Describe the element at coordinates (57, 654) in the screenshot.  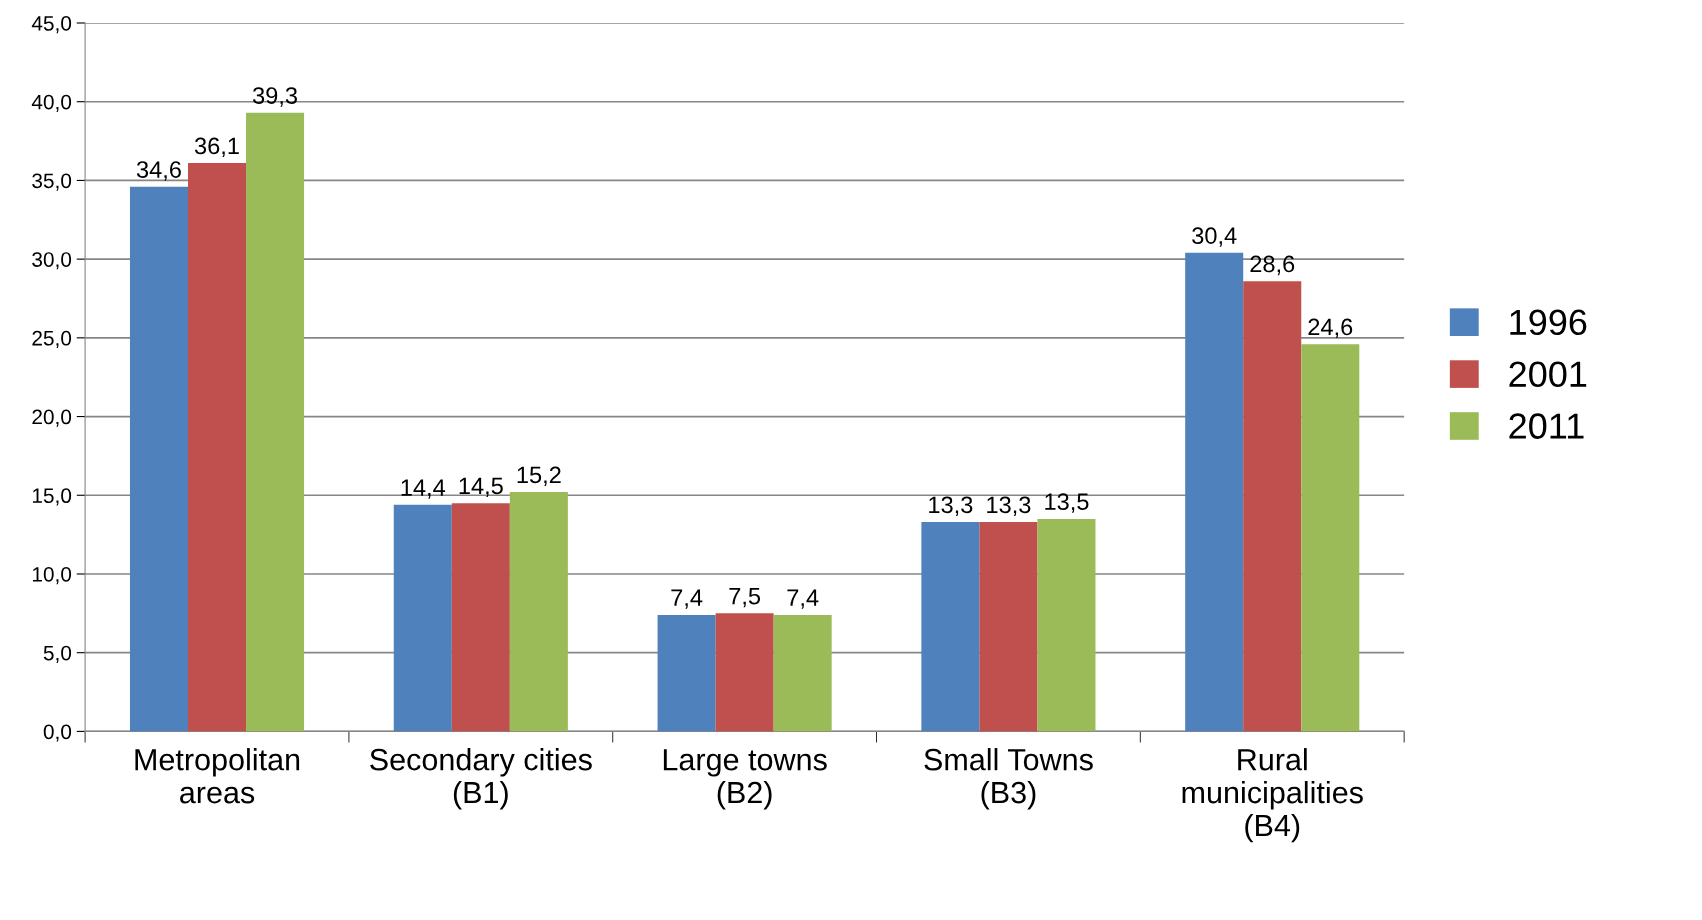
I see `y-tick-label: 5,0` at that location.